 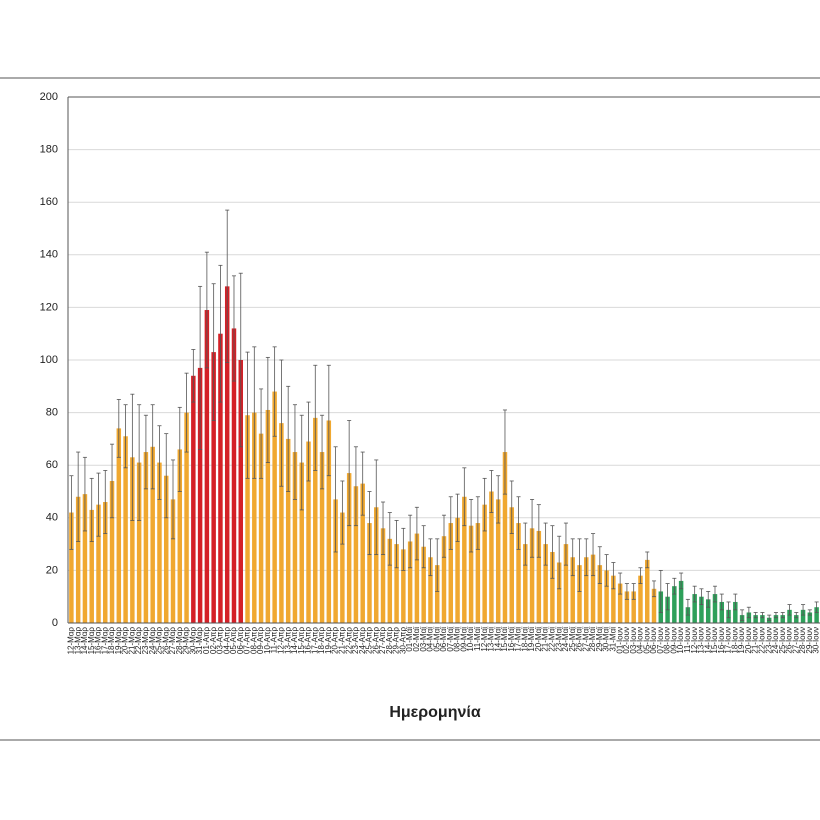 What do you see at coordinates (52, 465) in the screenshot?
I see `y-tick-label: 60` at bounding box center [52, 465].